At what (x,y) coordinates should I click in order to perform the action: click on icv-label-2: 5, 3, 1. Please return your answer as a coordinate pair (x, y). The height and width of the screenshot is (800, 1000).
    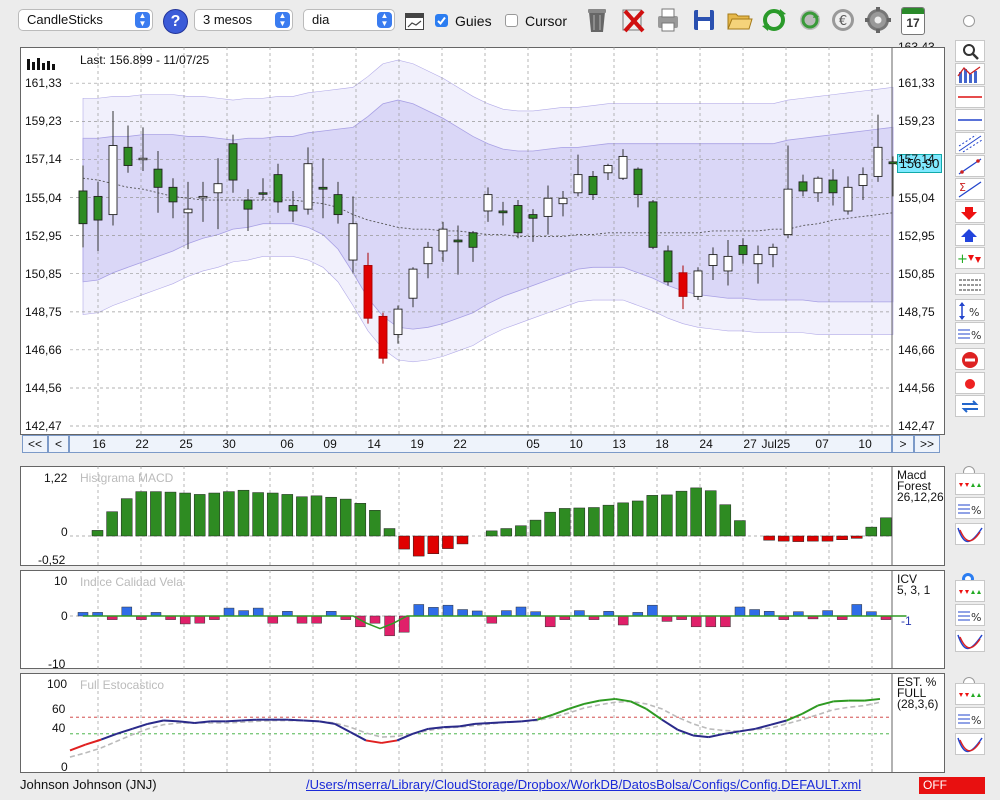
    Looking at the image, I should click on (914, 590).